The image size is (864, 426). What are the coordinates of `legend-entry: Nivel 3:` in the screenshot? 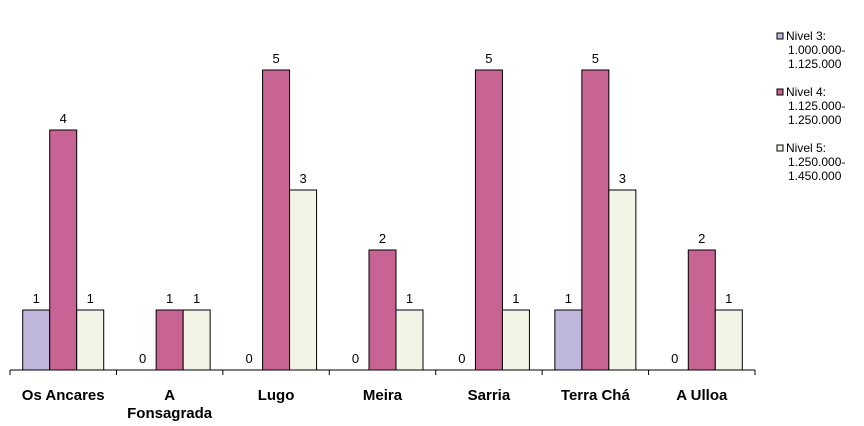 It's located at (806, 36).